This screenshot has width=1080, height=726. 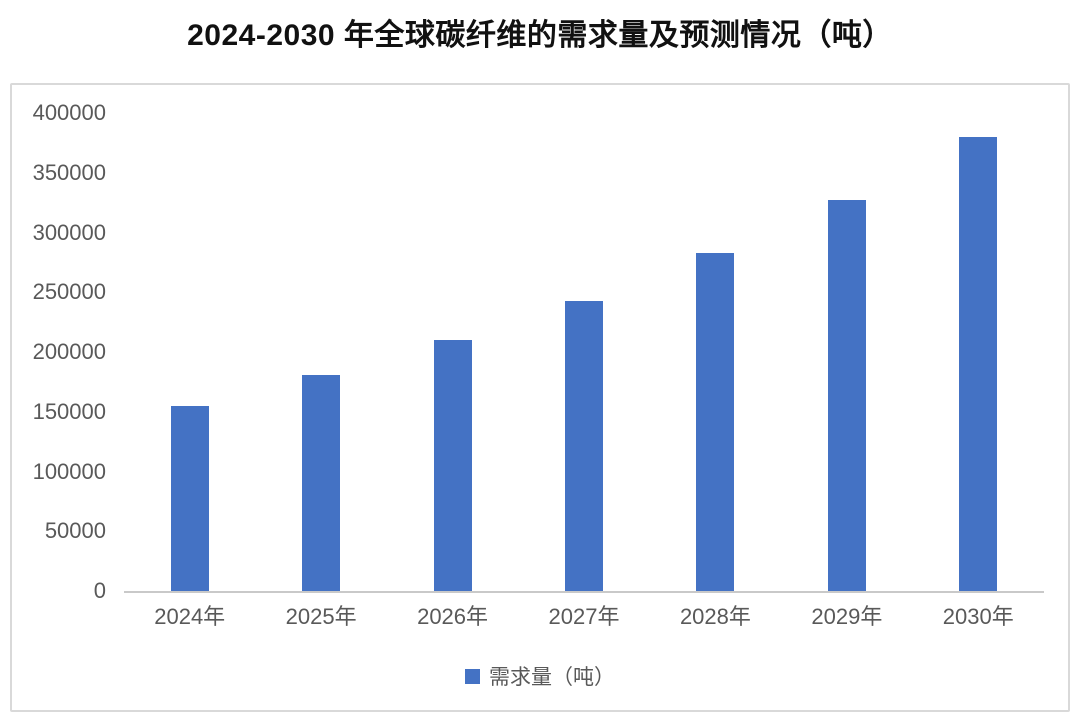 I want to click on y-tick-label: 250000, so click(x=69, y=292).